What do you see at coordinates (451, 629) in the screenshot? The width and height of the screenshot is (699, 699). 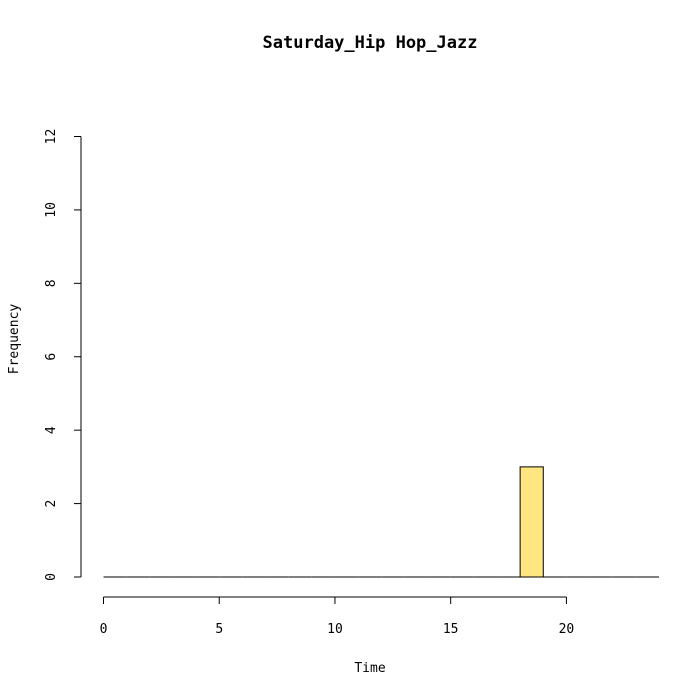 I see `x-tick-label: 15` at bounding box center [451, 629].